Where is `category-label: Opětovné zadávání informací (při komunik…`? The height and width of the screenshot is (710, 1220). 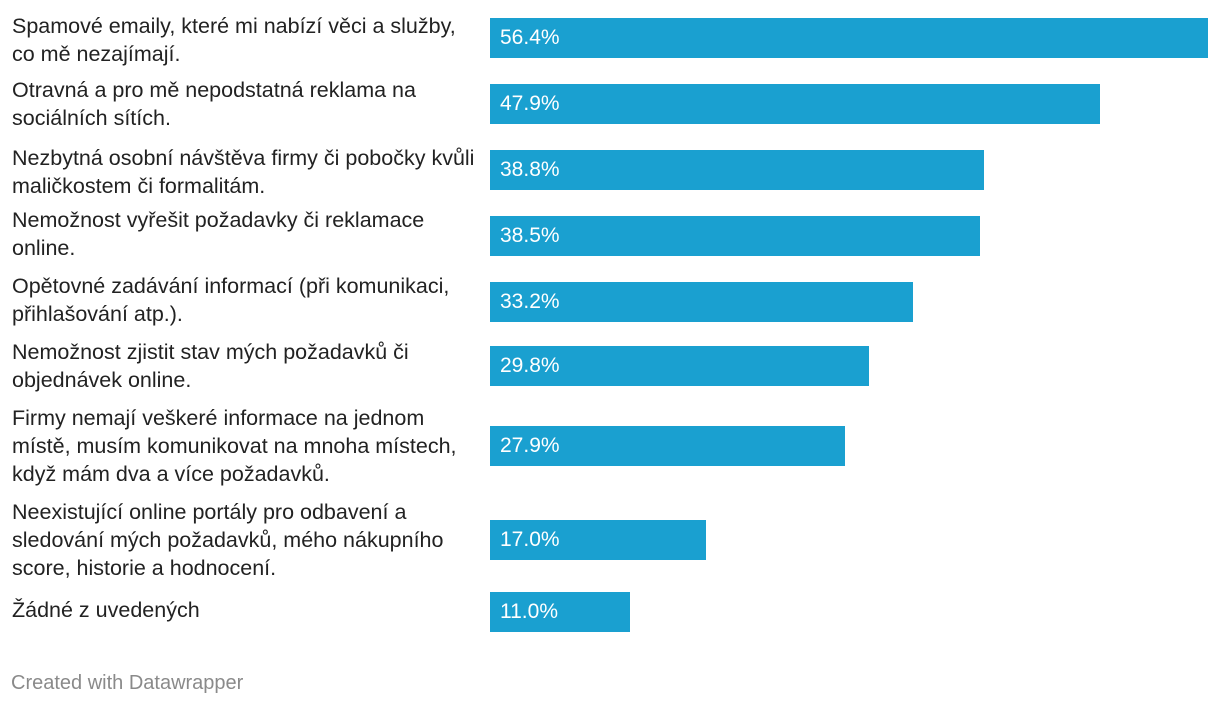
category-label: Opětovné zadávání informací (při komunik… is located at coordinates (231, 300).